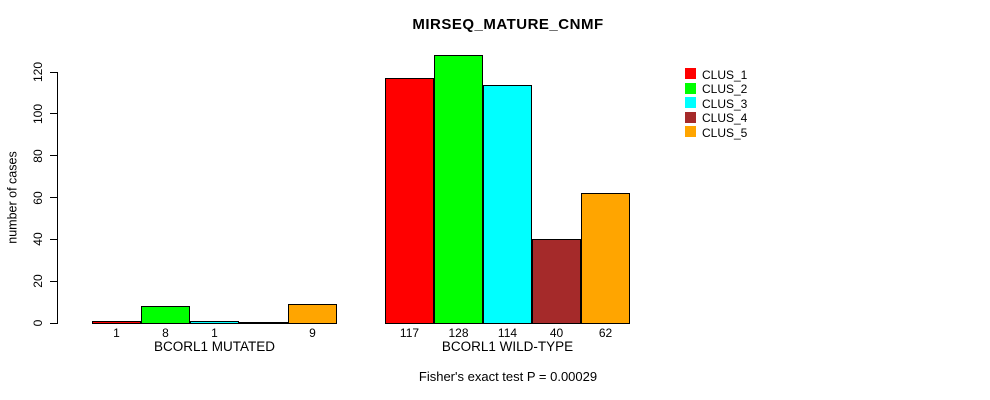  I want to click on y-tick-label: 40, so click(38, 239).